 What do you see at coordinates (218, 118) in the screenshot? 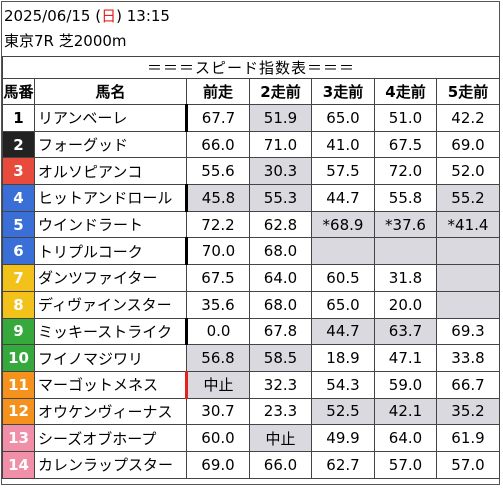
I see `speed-index-cell: 67.7` at bounding box center [218, 118].